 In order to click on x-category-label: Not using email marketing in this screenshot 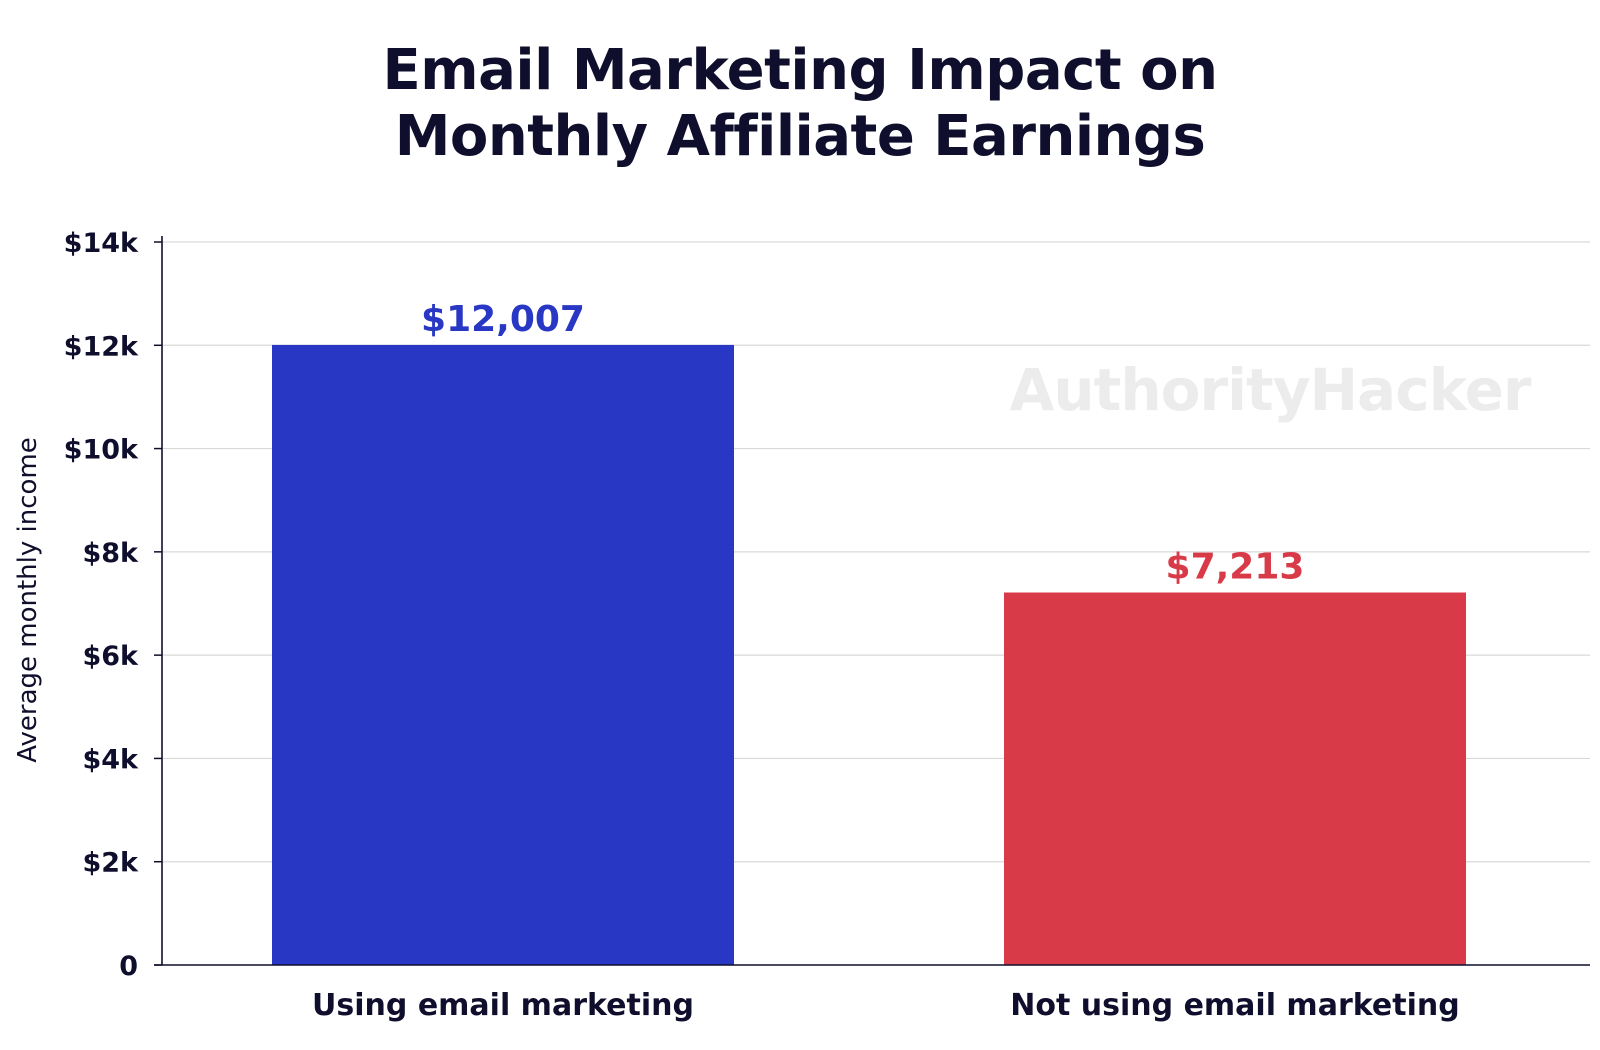, I will do `click(1234, 1005)`.